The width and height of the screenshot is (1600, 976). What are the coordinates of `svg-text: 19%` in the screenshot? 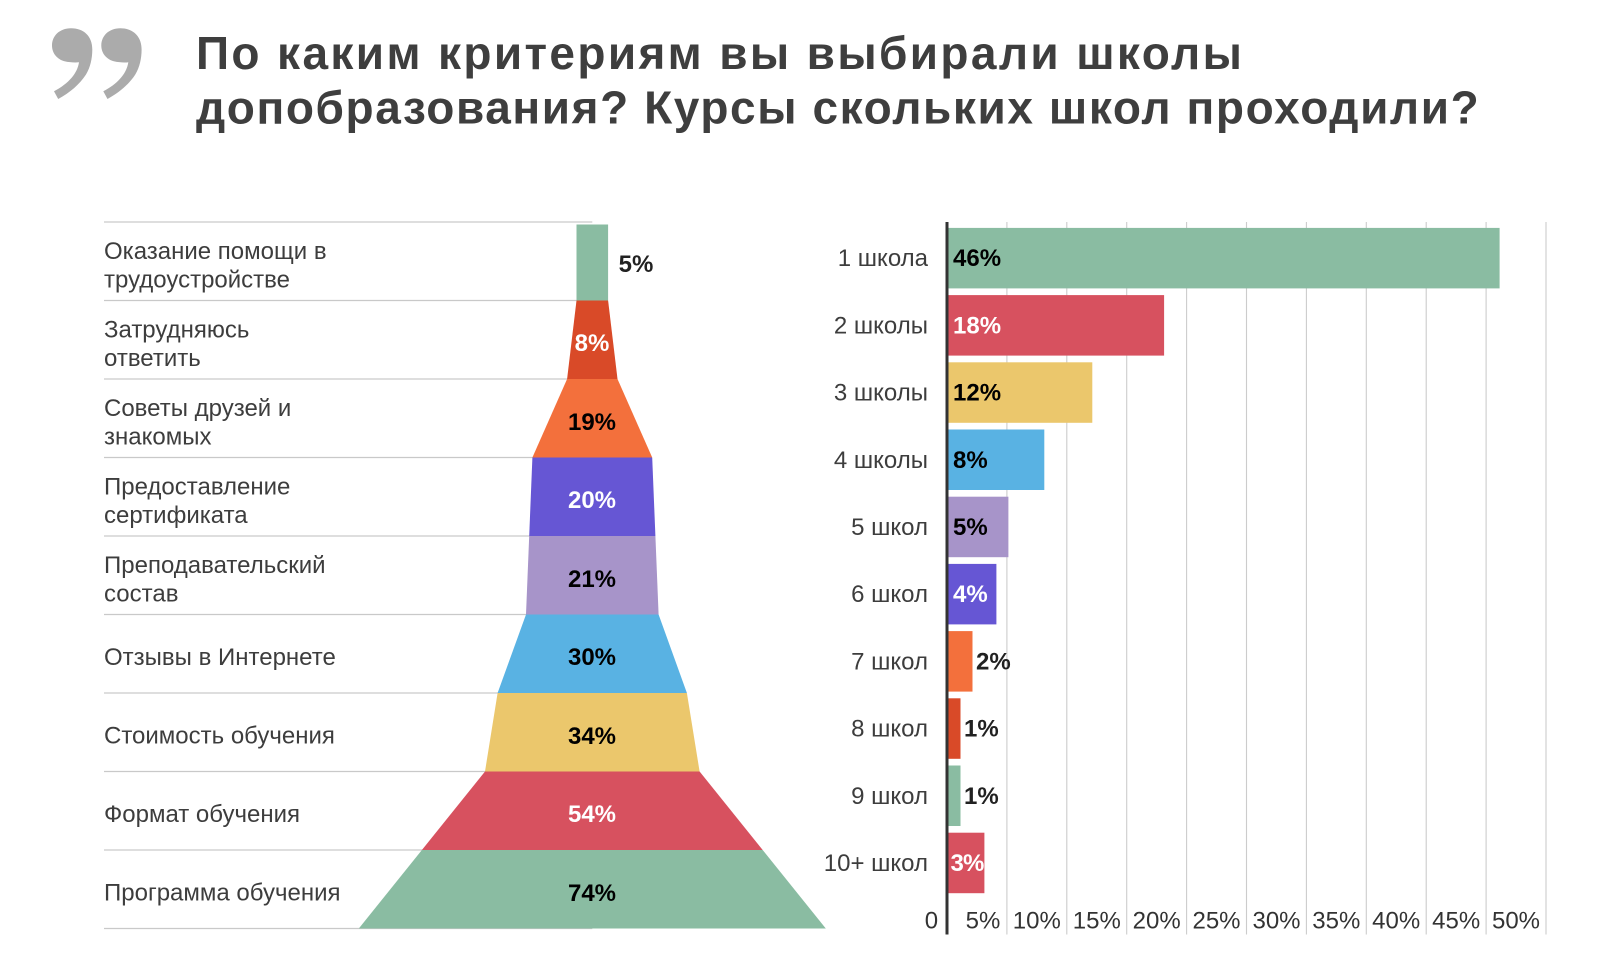 It's located at (592, 422).